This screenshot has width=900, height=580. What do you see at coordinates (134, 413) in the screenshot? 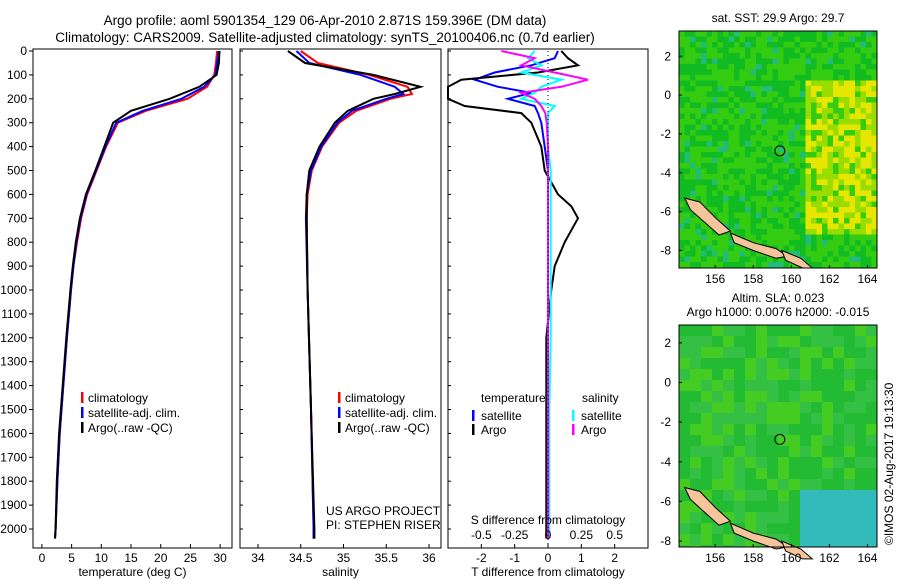
I see `legend-label: satellite-adj. clim.` at bounding box center [134, 413].